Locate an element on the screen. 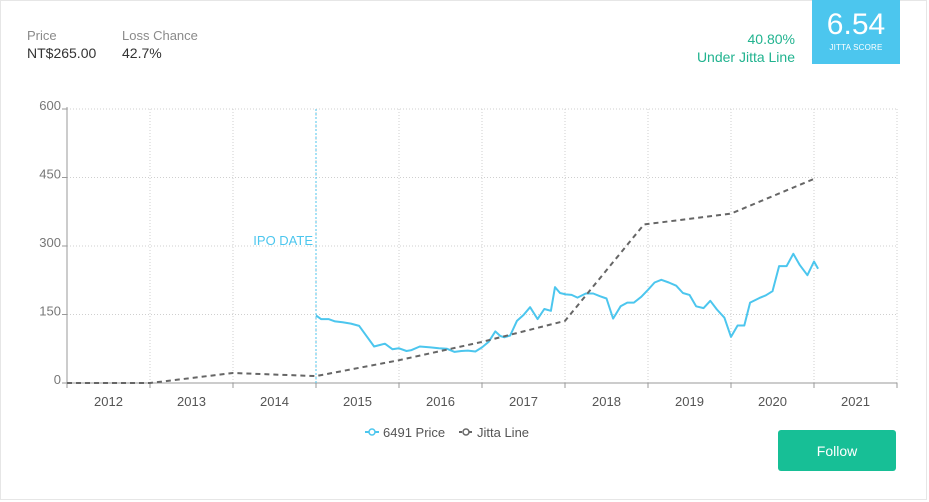  y-tick-label: 150 is located at coordinates (50, 311).